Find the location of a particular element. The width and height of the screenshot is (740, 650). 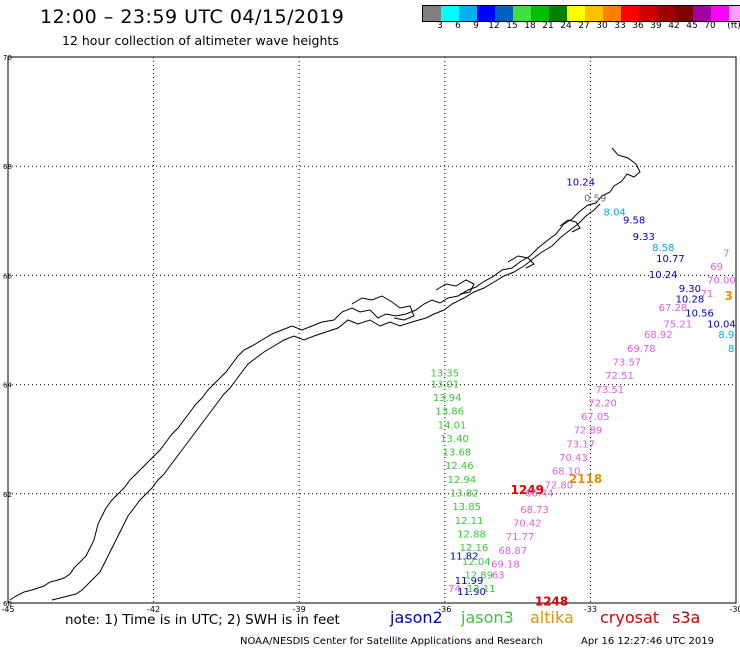

color-legend-tick: 45 is located at coordinates (692, 26).